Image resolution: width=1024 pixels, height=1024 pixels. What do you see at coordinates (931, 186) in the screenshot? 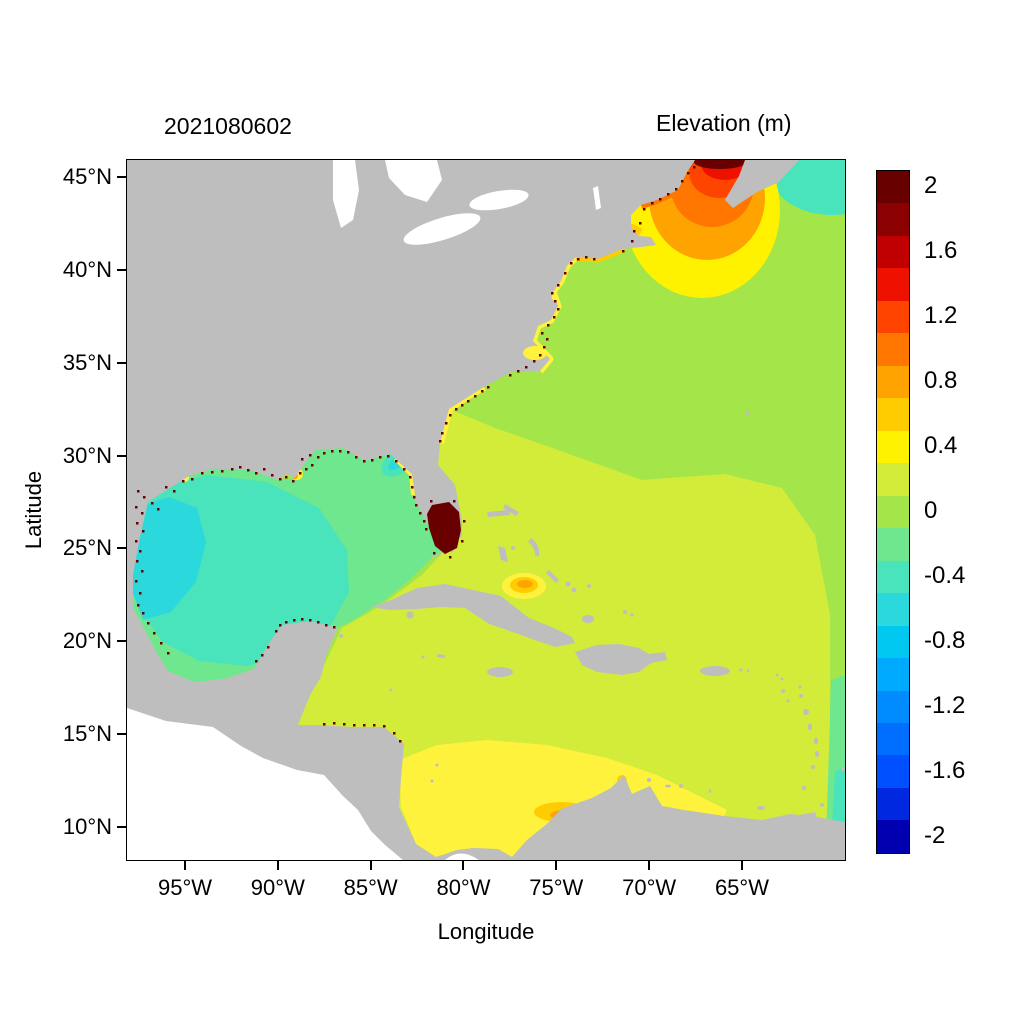
I see `colorbar-tick-label: 2` at bounding box center [931, 186].